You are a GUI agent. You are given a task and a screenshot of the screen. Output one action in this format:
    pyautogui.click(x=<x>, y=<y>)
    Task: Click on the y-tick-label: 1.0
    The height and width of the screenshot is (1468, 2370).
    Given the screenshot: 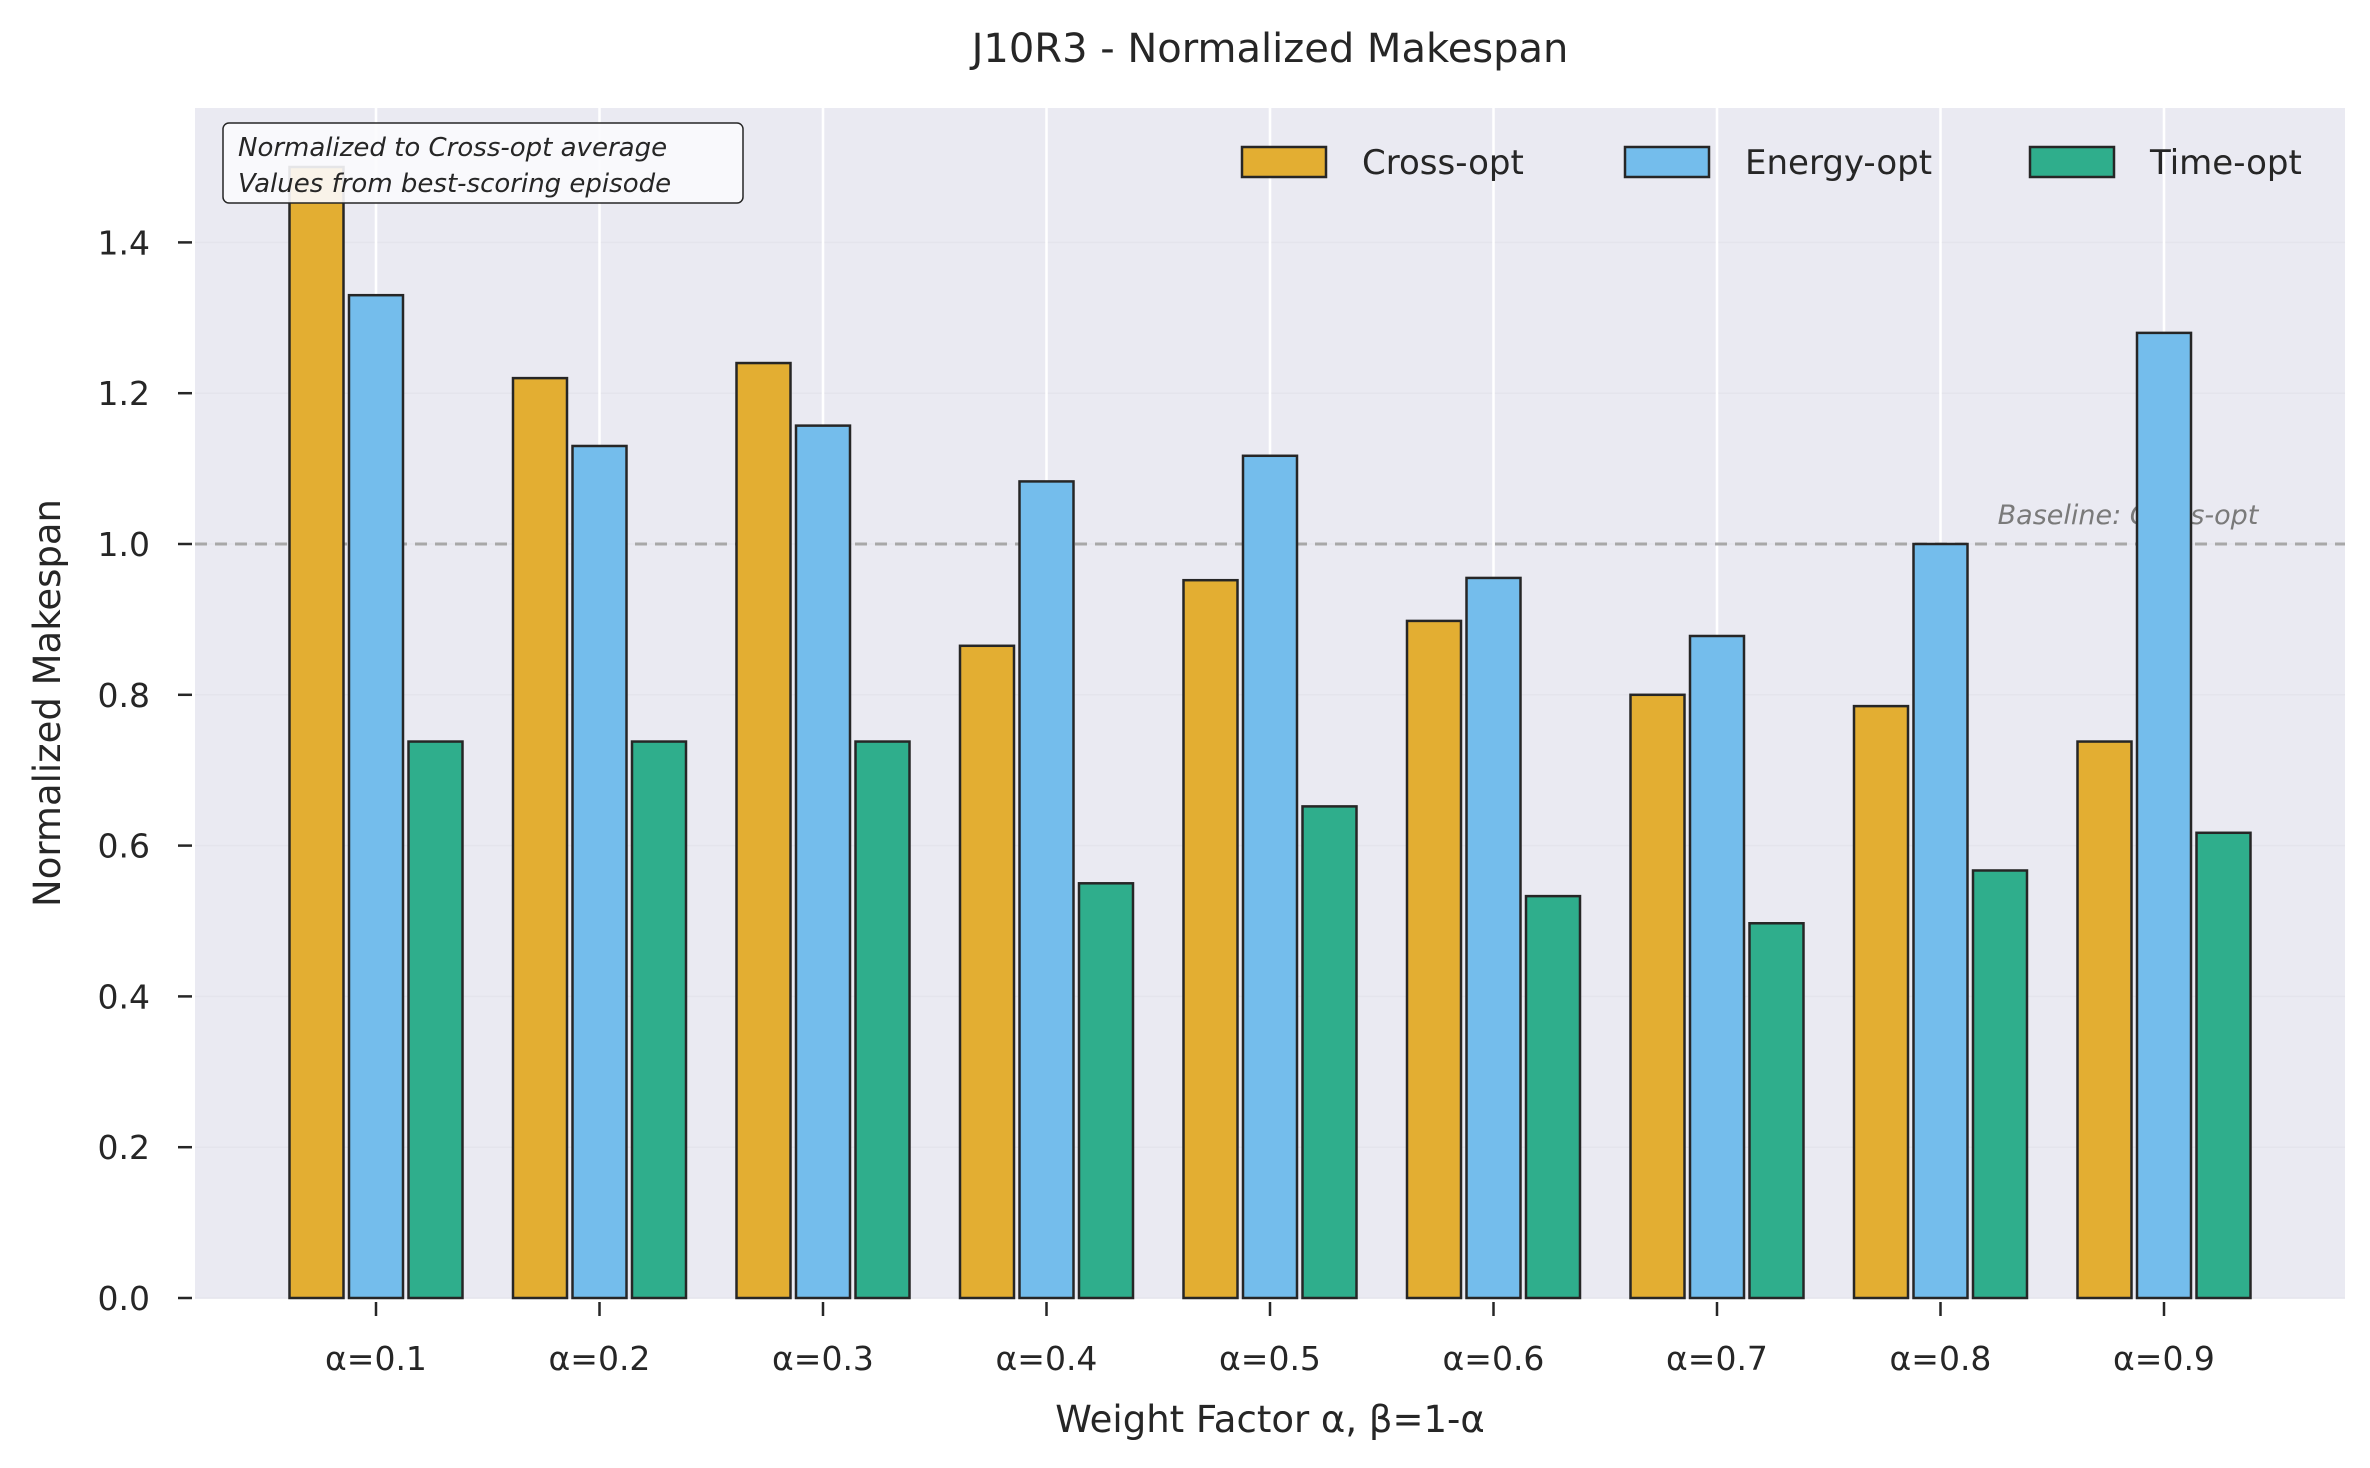 What is the action you would take?
    pyautogui.click(x=124, y=544)
    